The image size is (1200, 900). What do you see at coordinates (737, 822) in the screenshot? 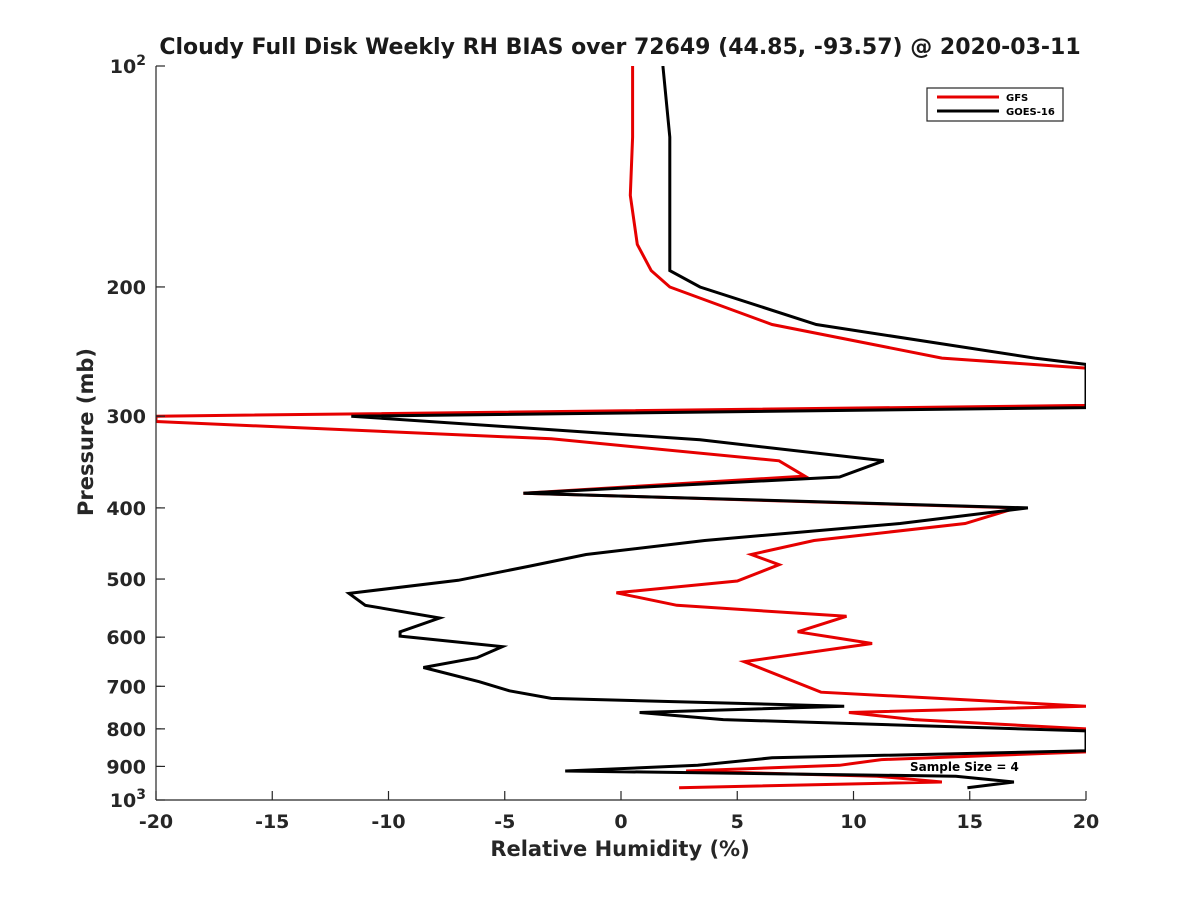
I see `x-tick-label: 5` at bounding box center [737, 822].